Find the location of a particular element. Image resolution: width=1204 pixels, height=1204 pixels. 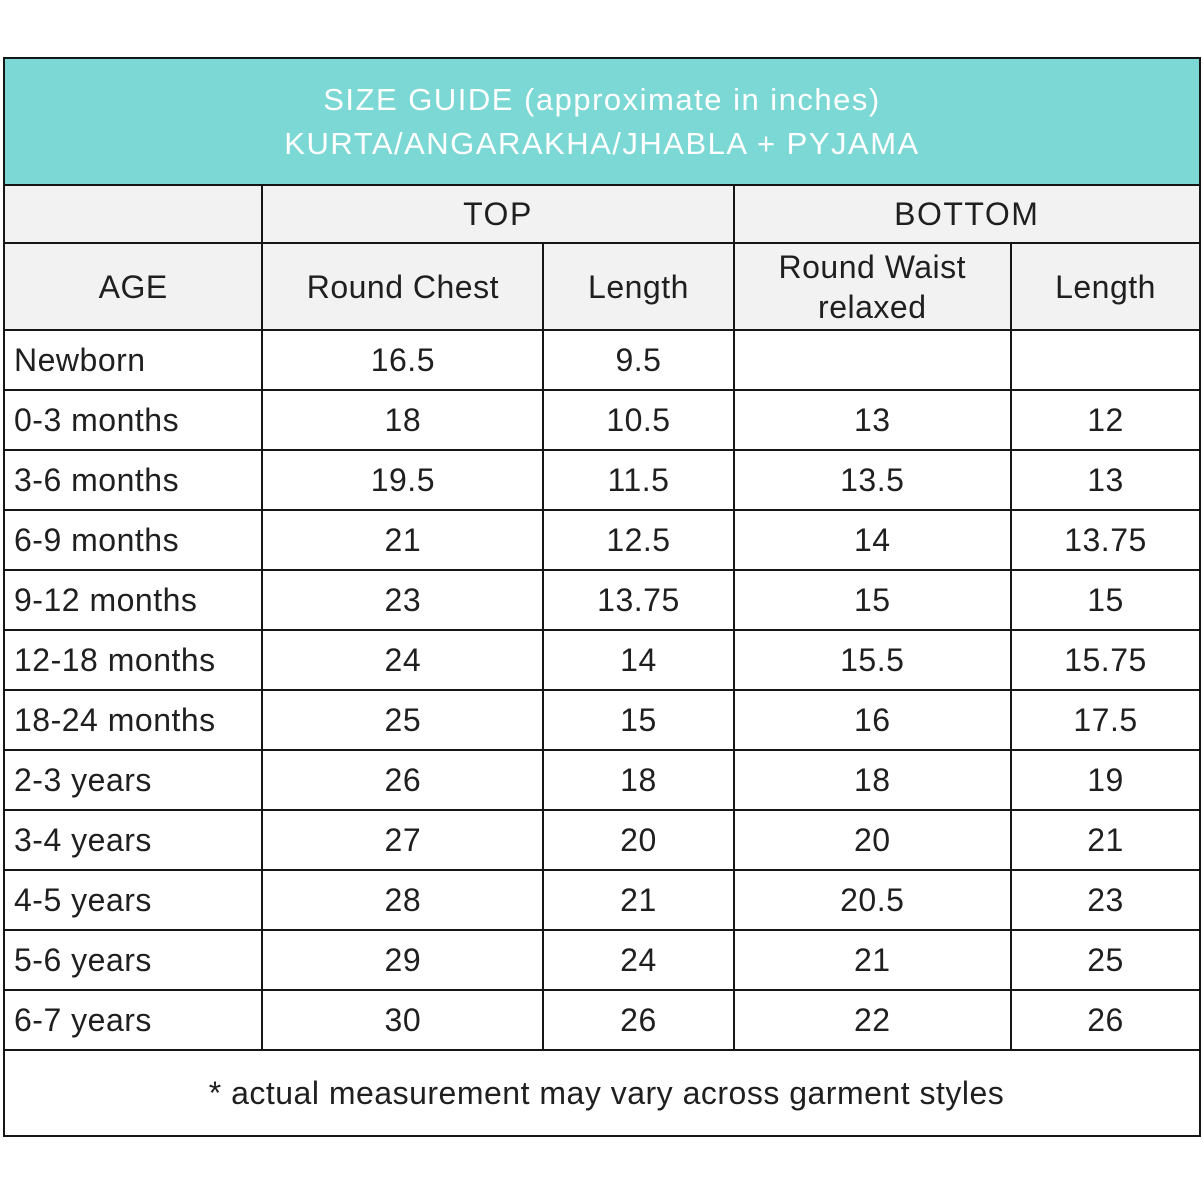

round-chest-cell: 25 is located at coordinates (403, 720).